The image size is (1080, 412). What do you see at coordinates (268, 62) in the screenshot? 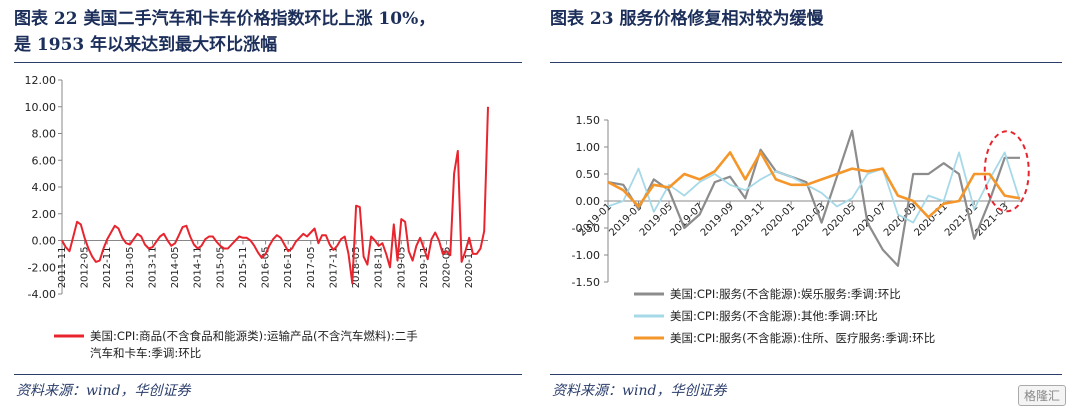
I see `left-top-rule` at bounding box center [268, 62].